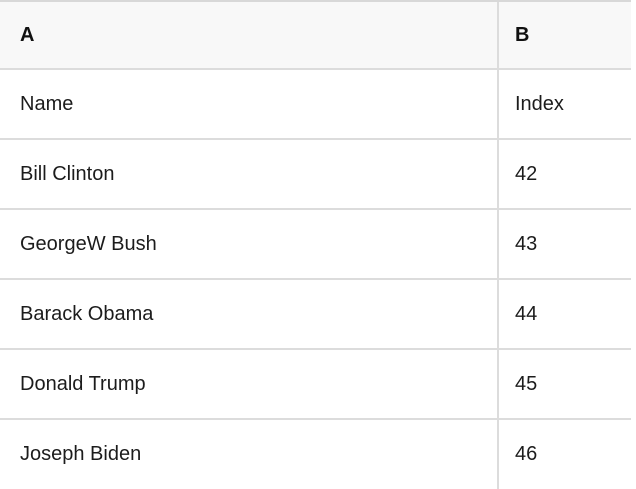 The width and height of the screenshot is (636, 489). I want to click on cell-field-index: Index, so click(539, 103).